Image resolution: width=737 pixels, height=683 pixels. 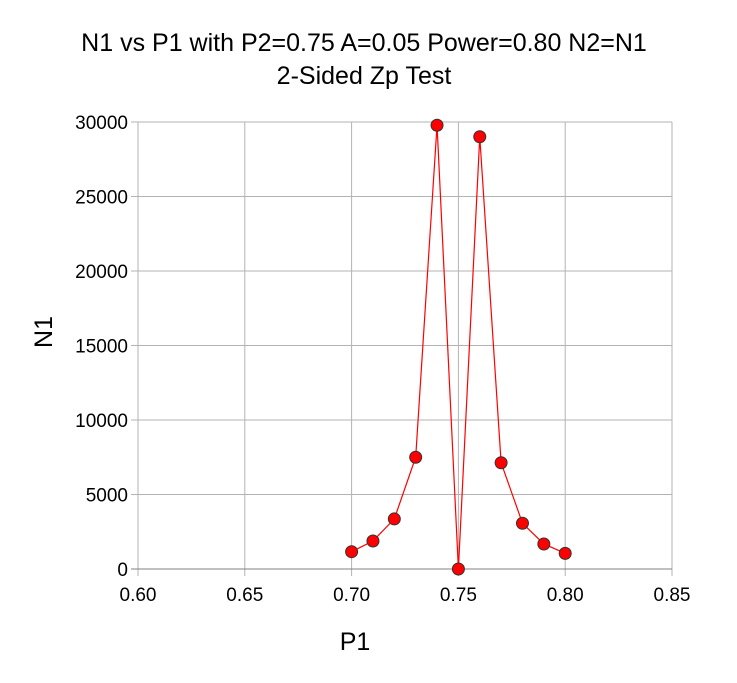 I want to click on y-tick-label: 25000, so click(x=101, y=198).